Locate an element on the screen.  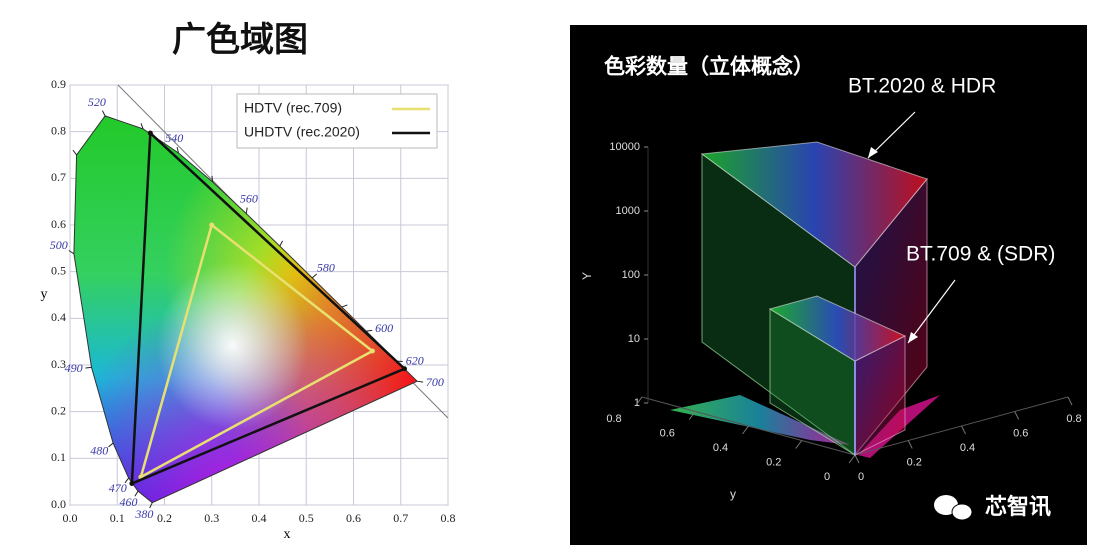
chart-title: 广色域图 is located at coordinates (240, 40).